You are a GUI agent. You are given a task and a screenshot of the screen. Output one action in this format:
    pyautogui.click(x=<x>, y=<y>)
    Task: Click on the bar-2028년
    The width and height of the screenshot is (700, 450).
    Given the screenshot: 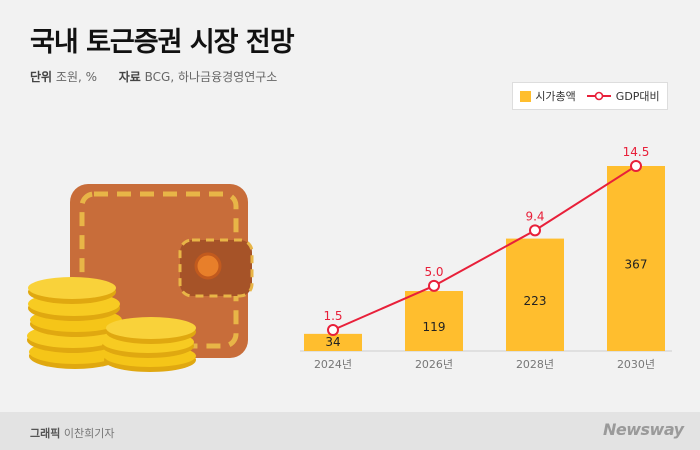 What is the action you would take?
    pyautogui.click(x=535, y=294)
    